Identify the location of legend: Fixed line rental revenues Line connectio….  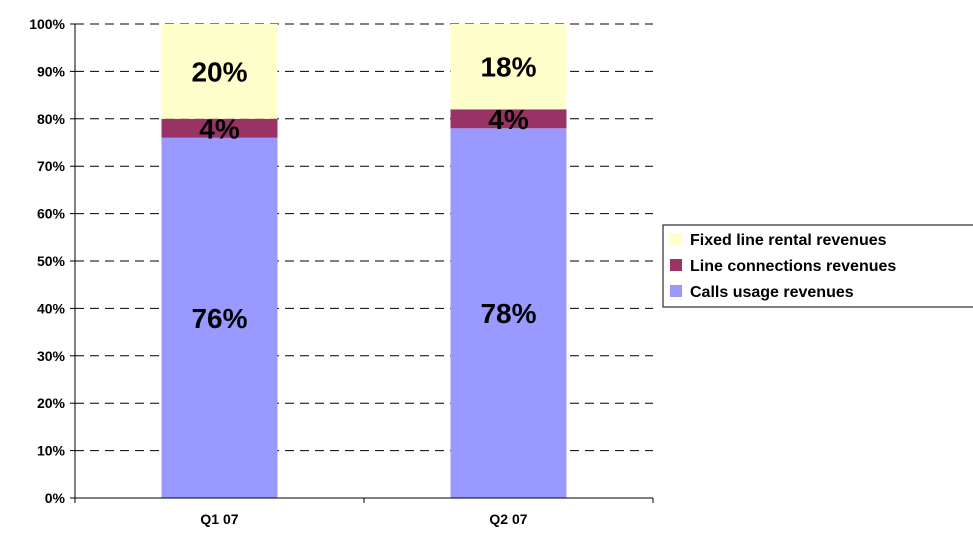
(817, 266).